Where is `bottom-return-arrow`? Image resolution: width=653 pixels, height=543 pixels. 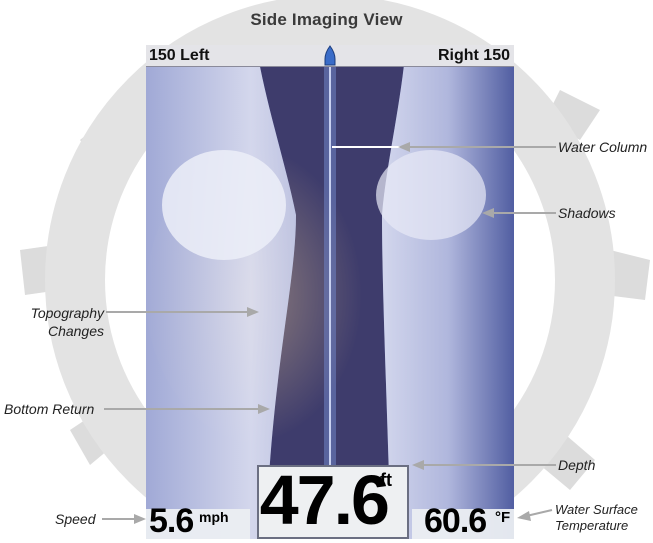 bottom-return-arrow is located at coordinates (264, 409).